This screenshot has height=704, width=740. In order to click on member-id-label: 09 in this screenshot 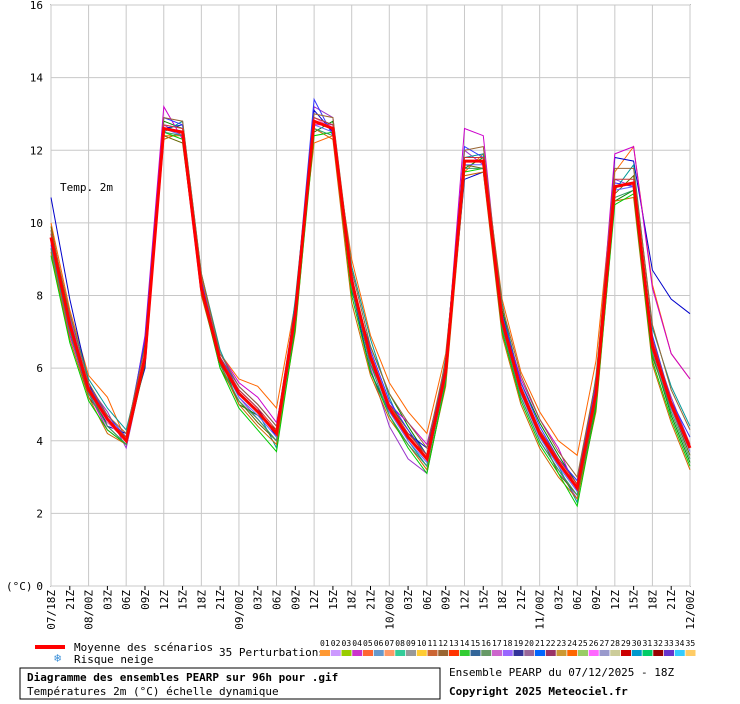, I will do `click(411, 643)`.